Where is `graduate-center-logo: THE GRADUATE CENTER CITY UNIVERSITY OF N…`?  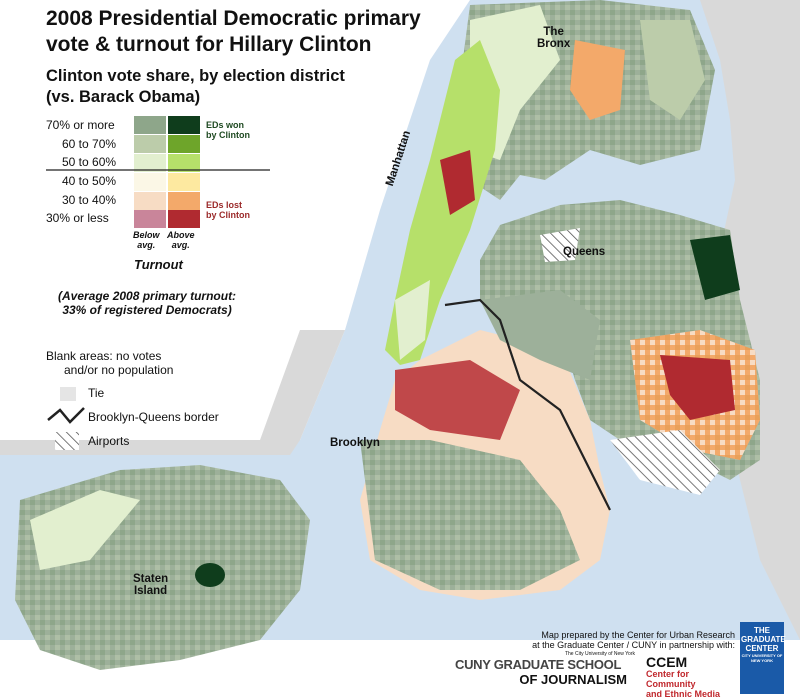
graduate-center-logo: THE GRADUATE CENTER CITY UNIVERSITY OF N… is located at coordinates (763, 644).